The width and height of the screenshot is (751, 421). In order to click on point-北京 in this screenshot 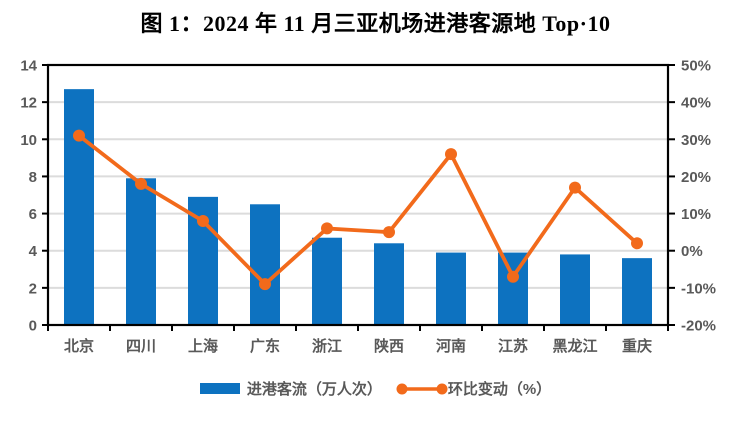, I will do `click(79, 135)`.